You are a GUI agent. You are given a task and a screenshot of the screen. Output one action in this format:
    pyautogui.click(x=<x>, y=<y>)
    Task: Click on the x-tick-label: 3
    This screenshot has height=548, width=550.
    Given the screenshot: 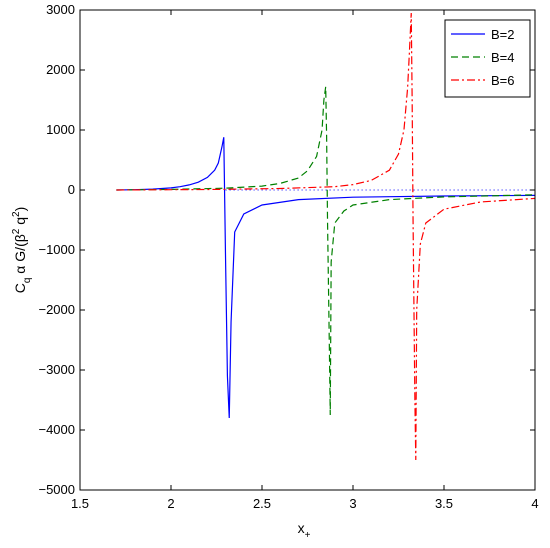 What is the action you would take?
    pyautogui.click(x=352, y=503)
    